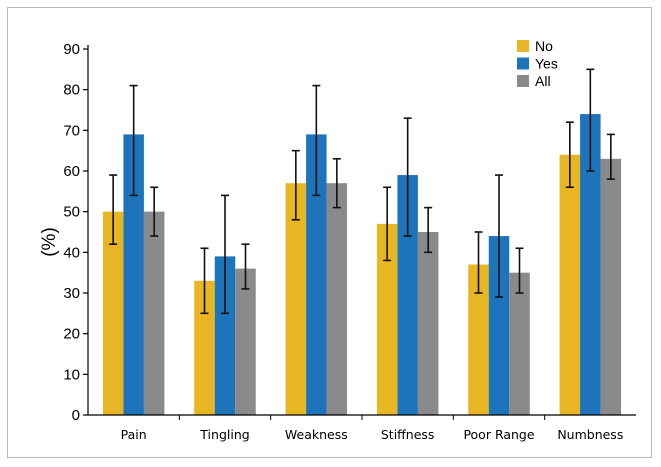  What do you see at coordinates (428, 323) in the screenshot?
I see `bar-stiffness-all` at bounding box center [428, 323].